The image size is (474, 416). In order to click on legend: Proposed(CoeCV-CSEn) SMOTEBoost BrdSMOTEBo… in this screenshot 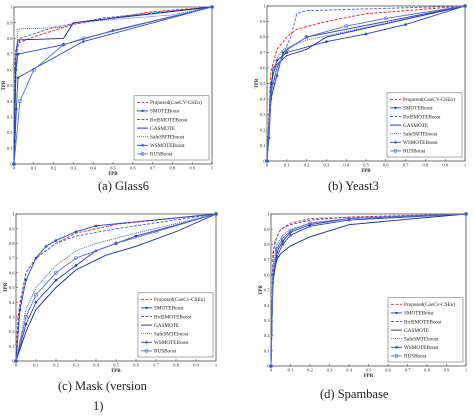, I will do `click(171, 128)`.